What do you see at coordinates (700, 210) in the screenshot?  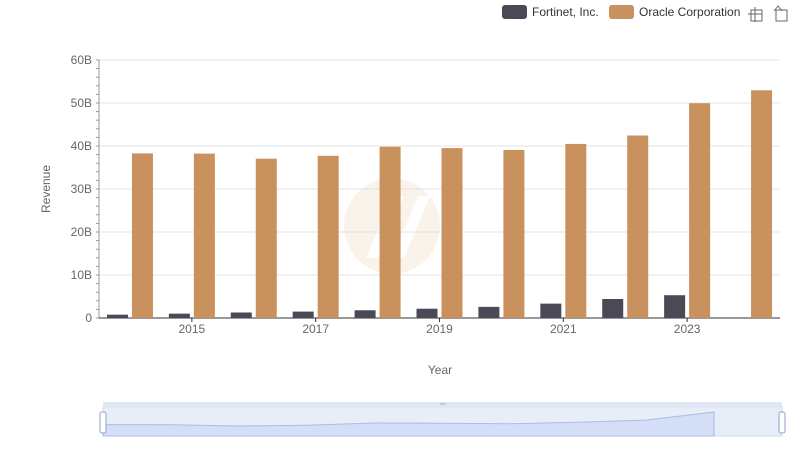 I see `bar-oracle-2023` at bounding box center [700, 210].